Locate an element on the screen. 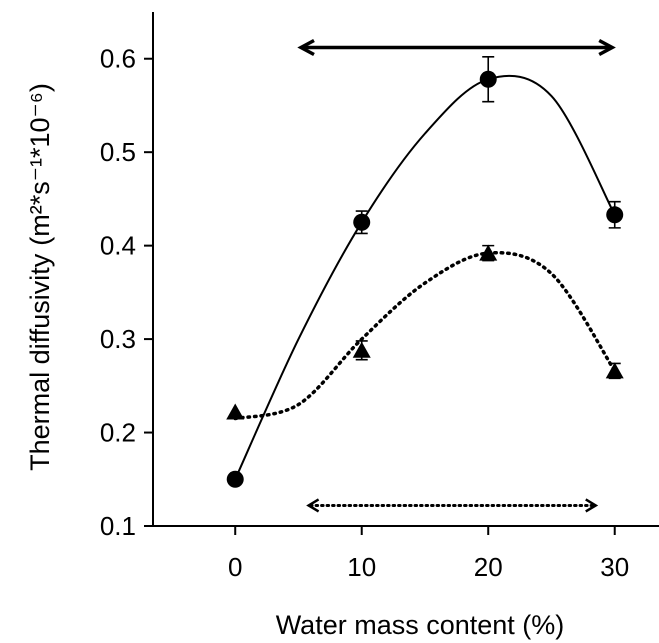 The height and width of the screenshot is (643, 659). y-tick-label-5: 0.6 is located at coordinates (118, 59).